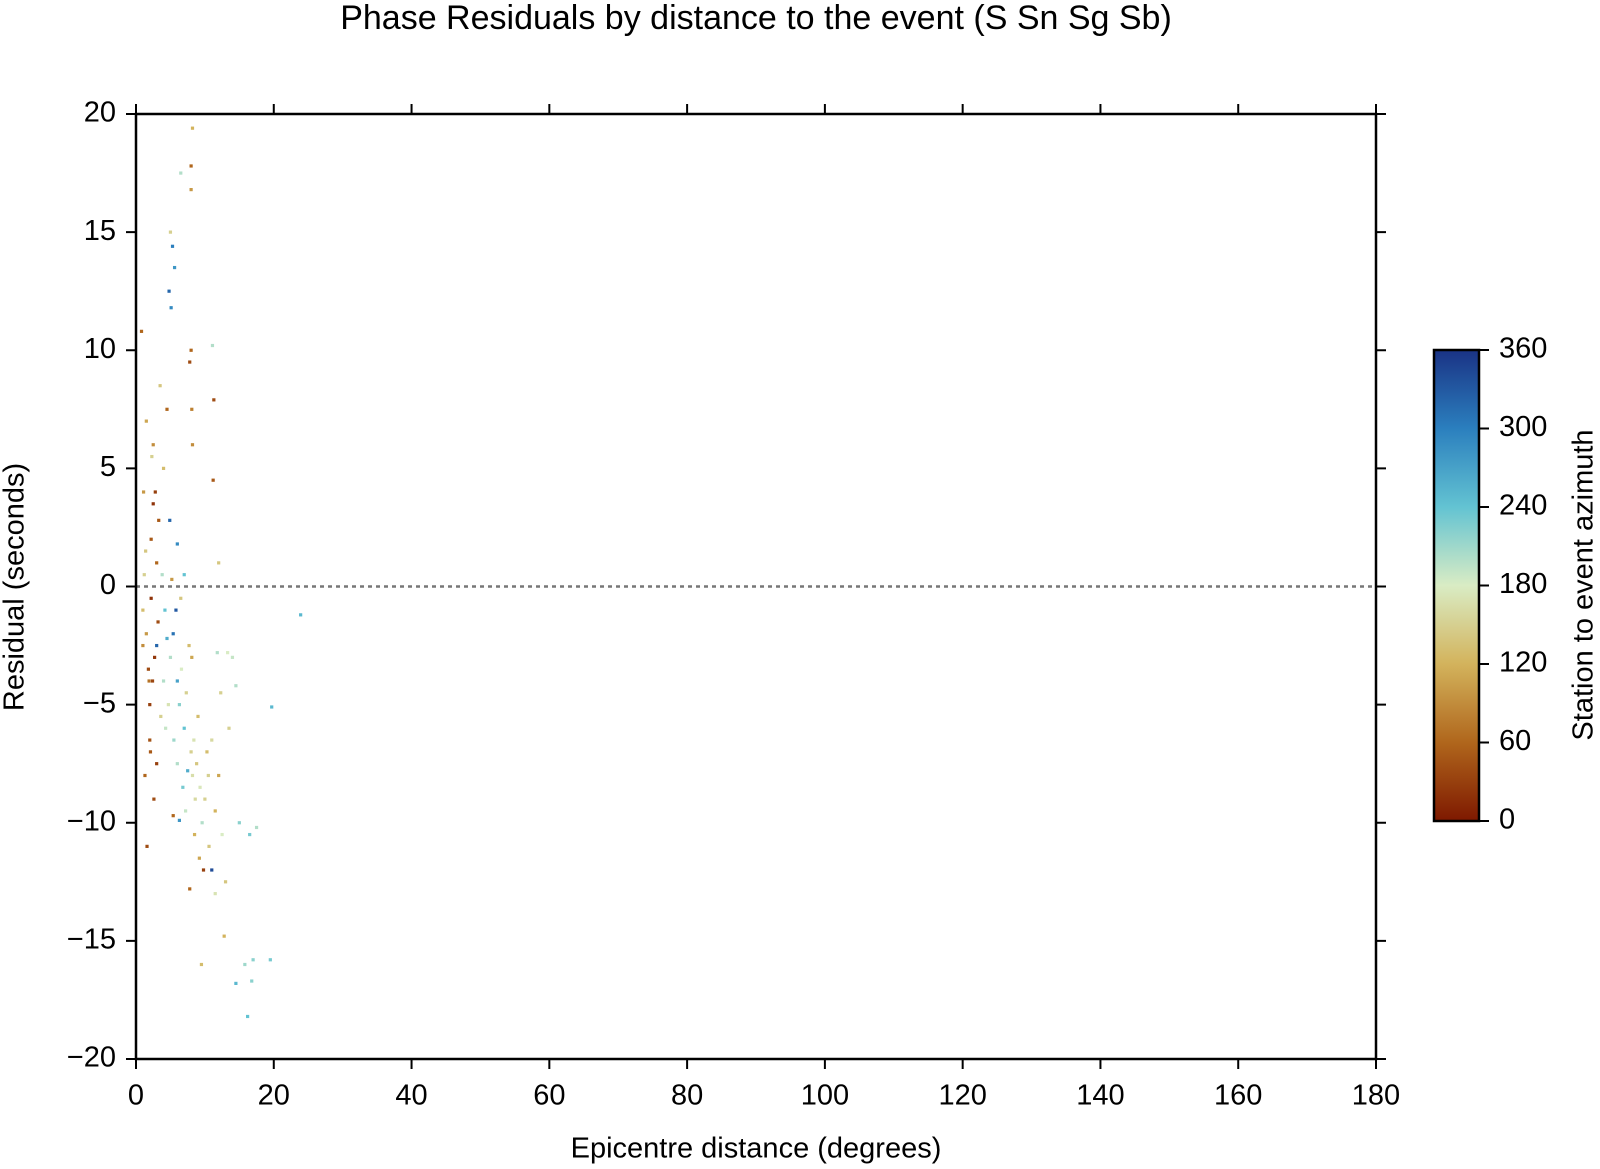 This screenshot has width=1600, height=1169. Describe the element at coordinates (136, 1096) in the screenshot. I see `x-tick-label: 0` at that location.